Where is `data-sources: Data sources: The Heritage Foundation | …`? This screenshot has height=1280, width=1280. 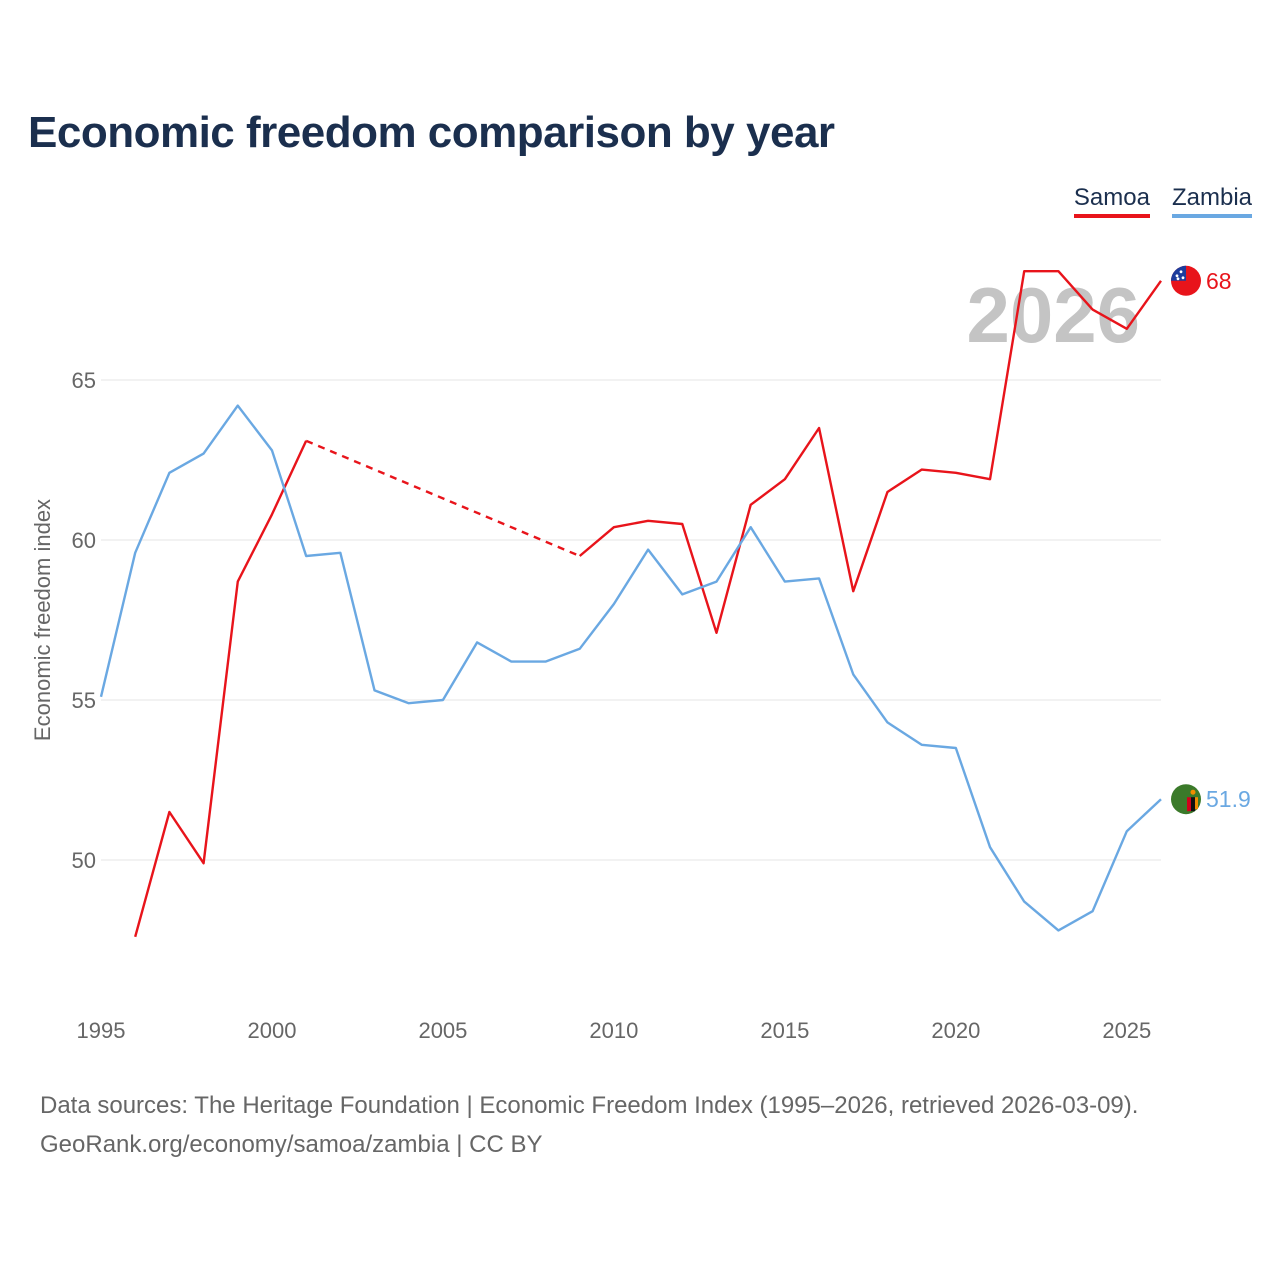
data-sources: Data sources: The Heritage Foundation | … is located at coordinates (589, 1105).